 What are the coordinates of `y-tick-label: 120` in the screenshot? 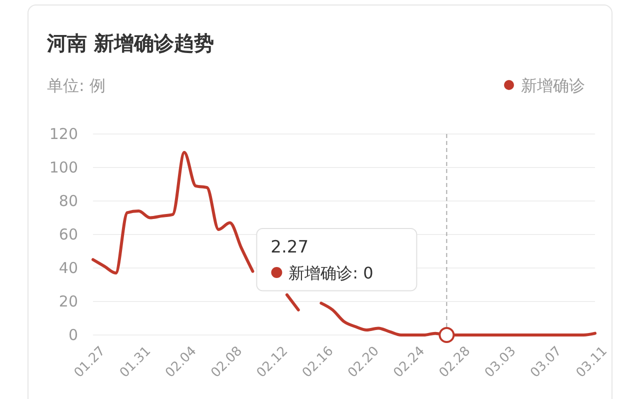 It's located at (63, 133).